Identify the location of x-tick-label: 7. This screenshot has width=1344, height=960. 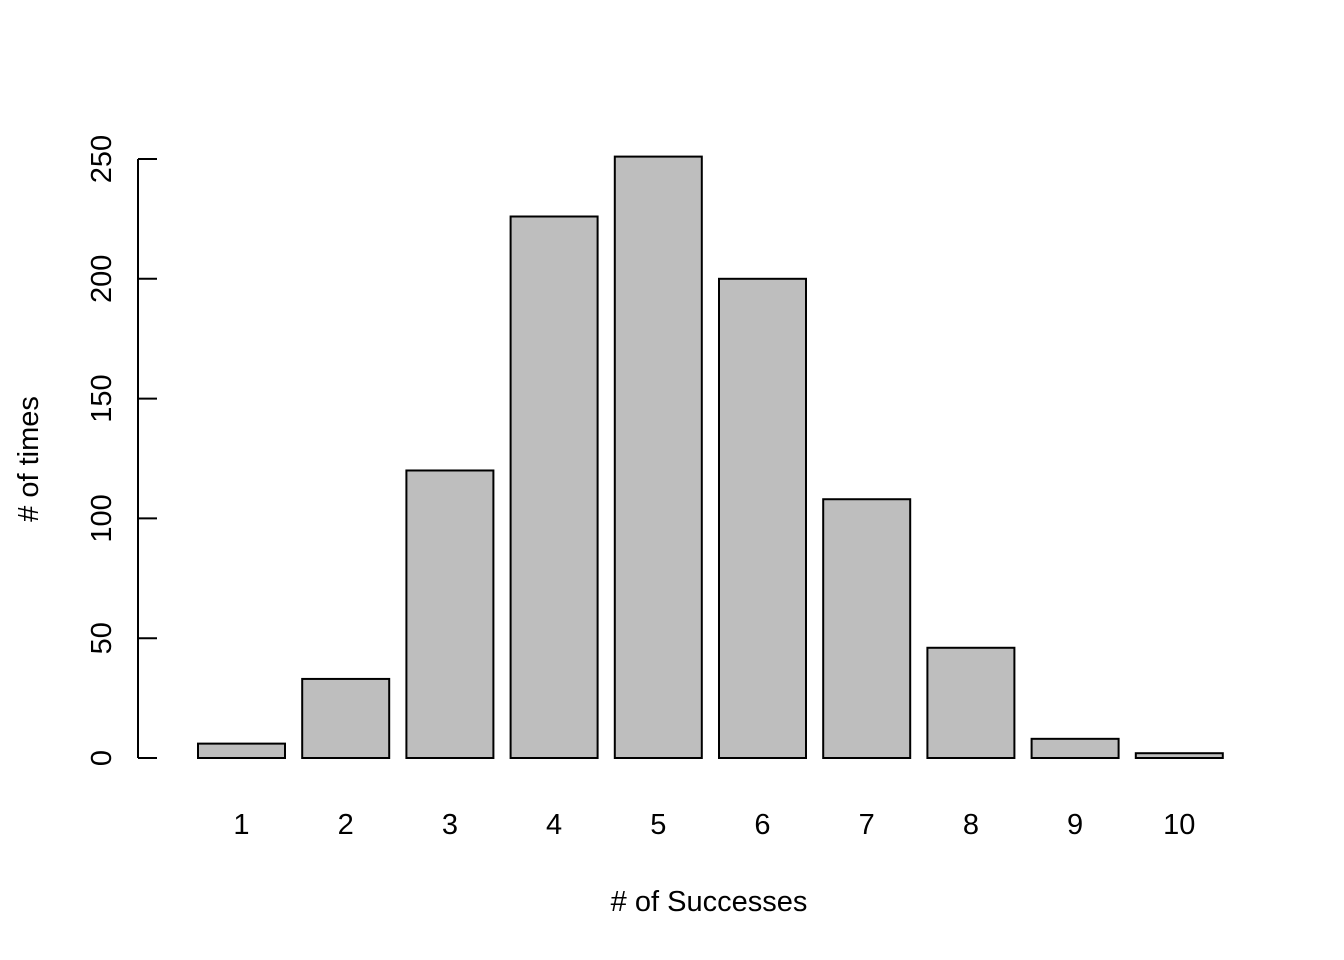
(867, 825).